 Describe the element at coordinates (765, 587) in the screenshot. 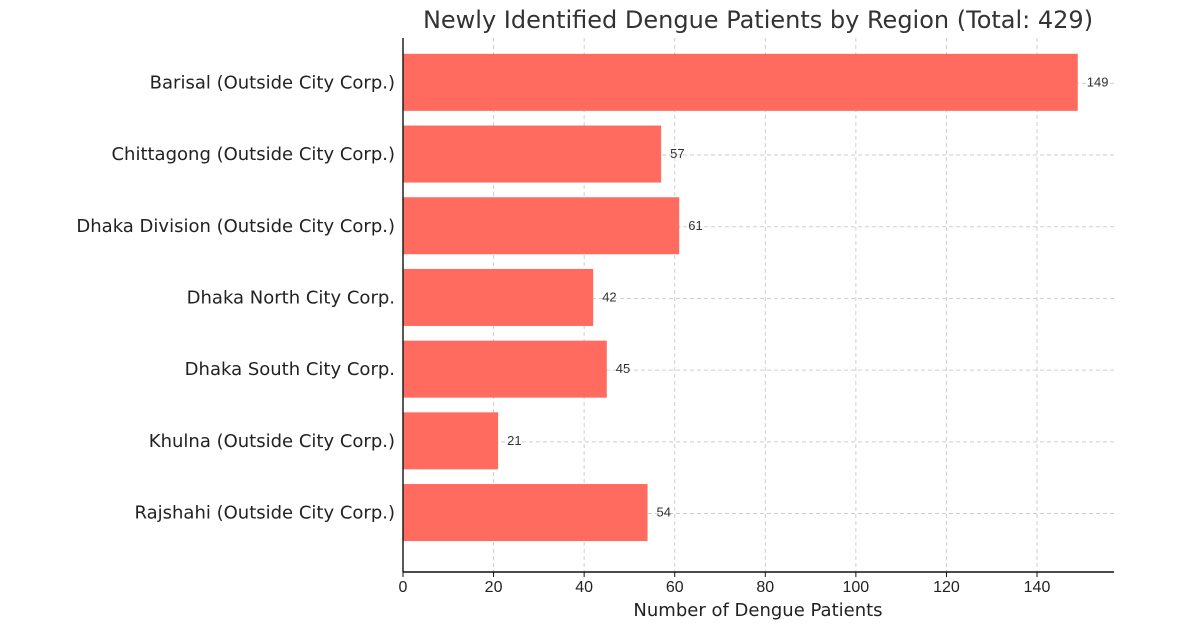

I see `x-tick-label: 80` at that location.